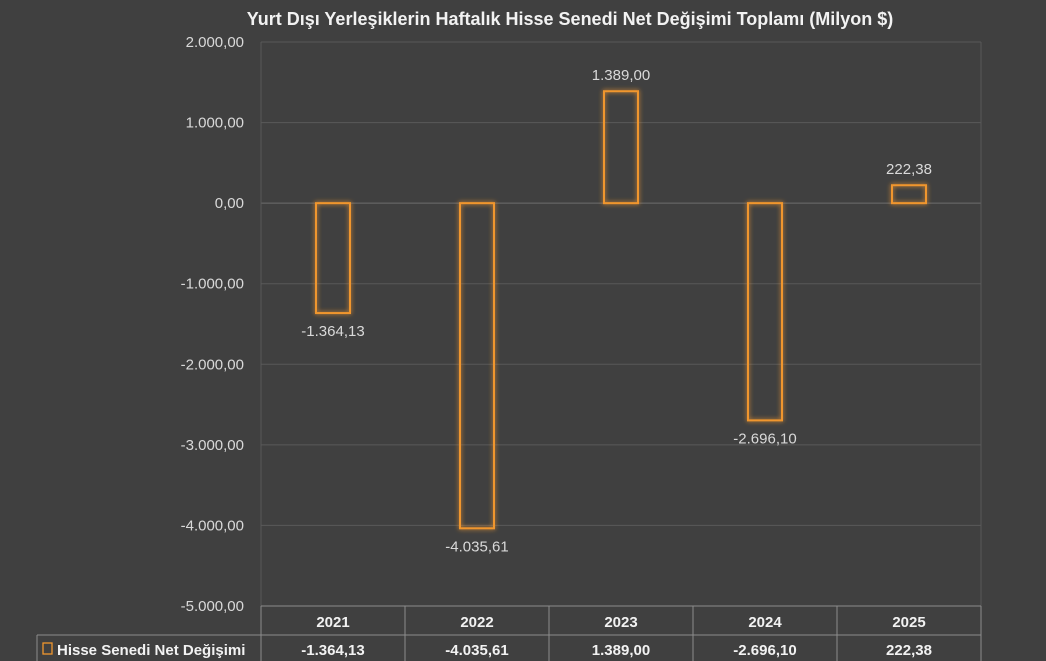 The width and height of the screenshot is (1046, 661). I want to click on x-category-label: 2022, so click(476, 622).